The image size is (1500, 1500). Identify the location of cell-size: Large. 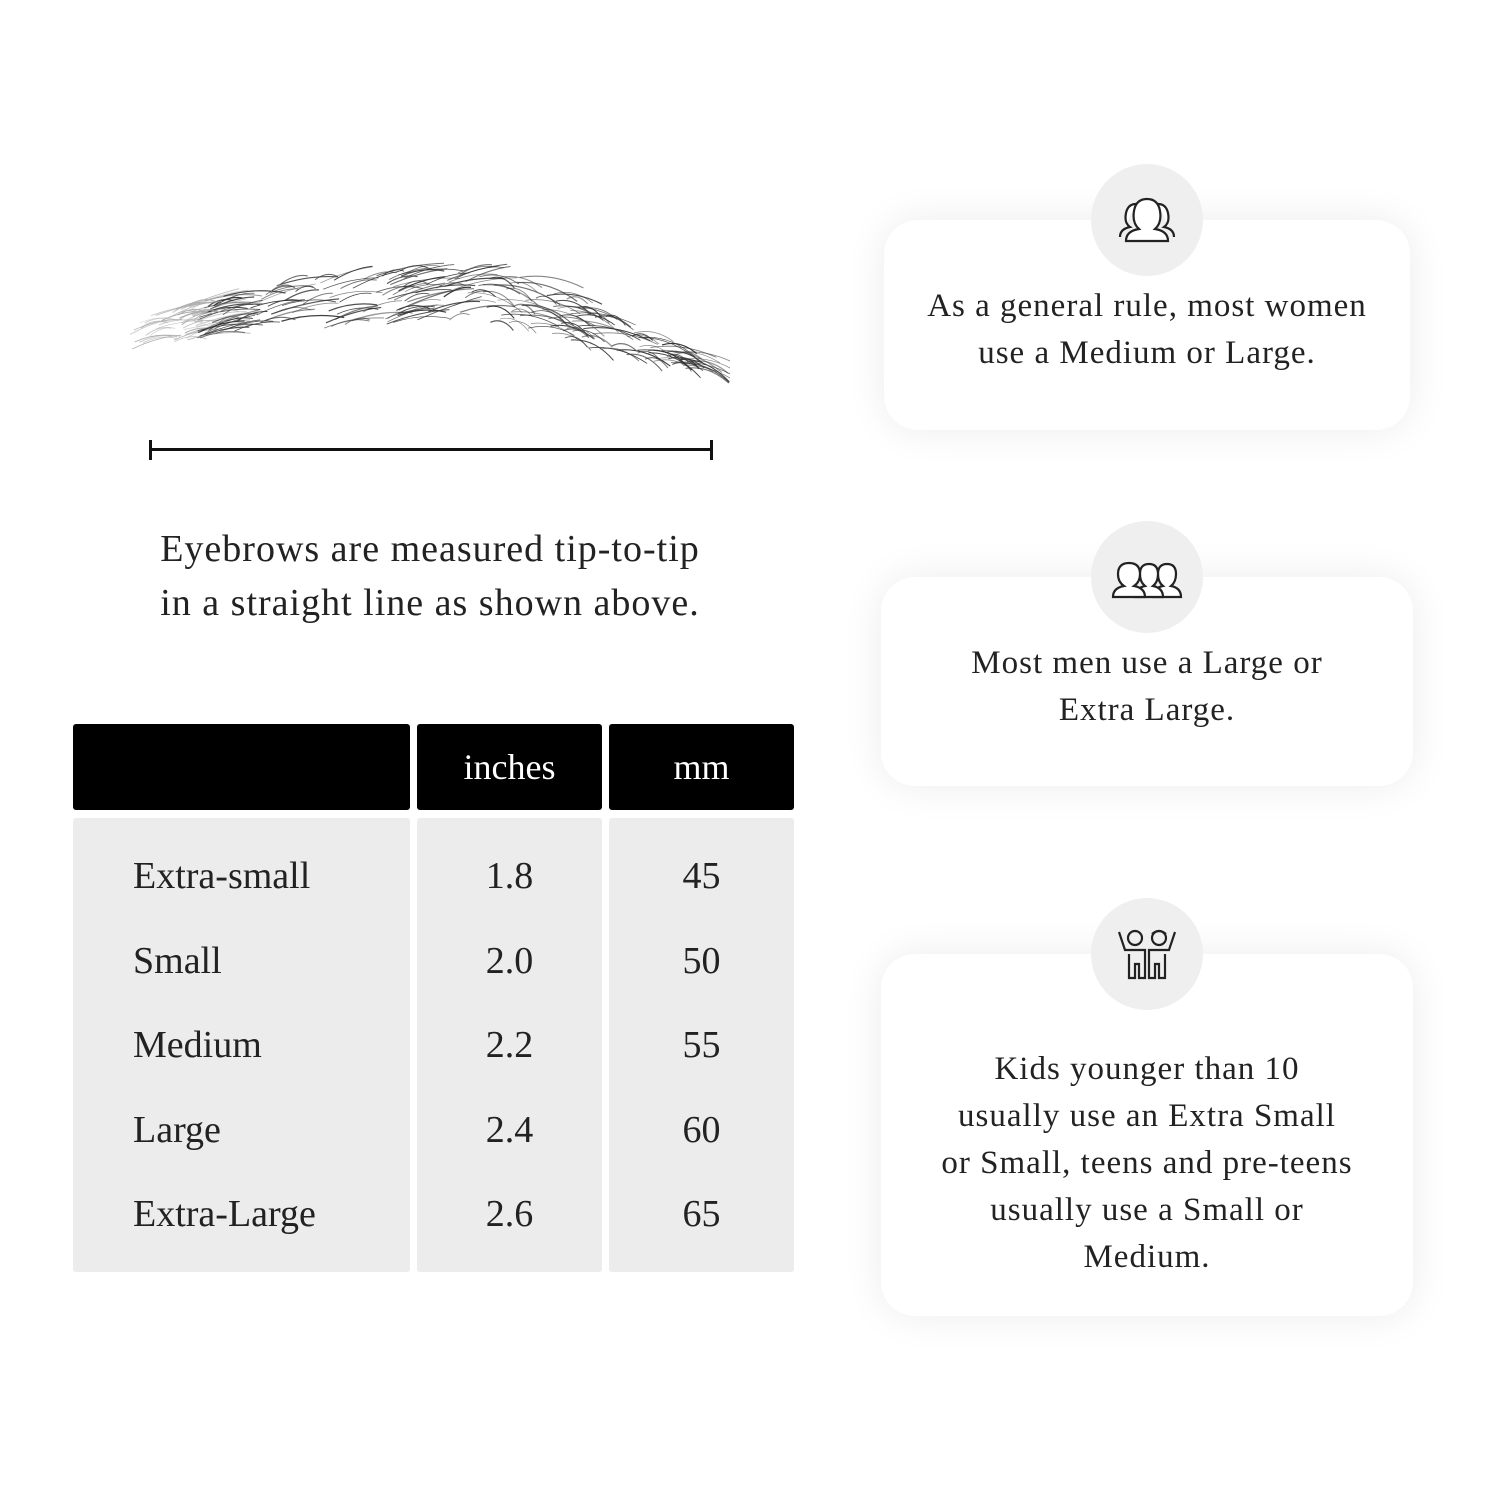
(177, 1129).